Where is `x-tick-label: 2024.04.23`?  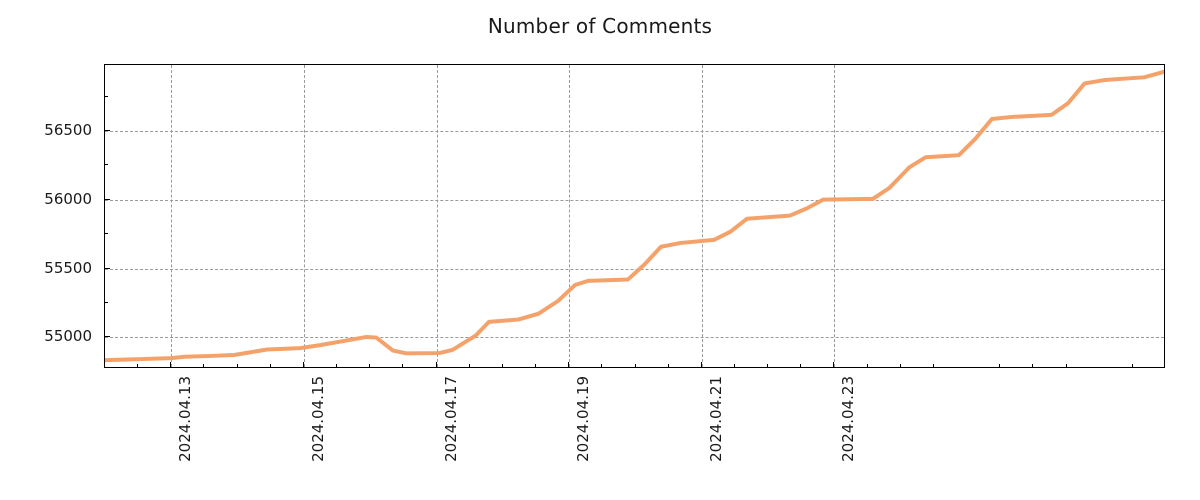 x-tick-label: 2024.04.23 is located at coordinates (848, 419).